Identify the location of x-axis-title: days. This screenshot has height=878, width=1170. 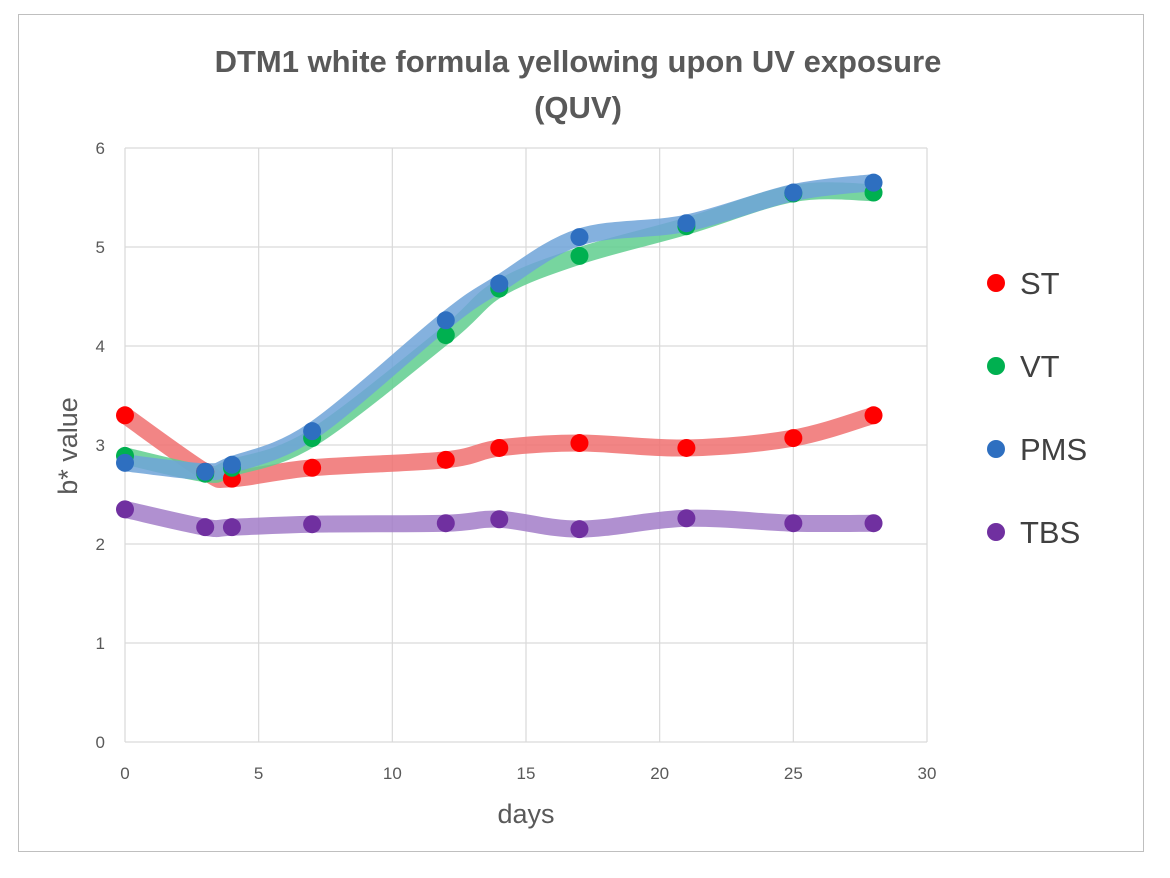
(525, 814).